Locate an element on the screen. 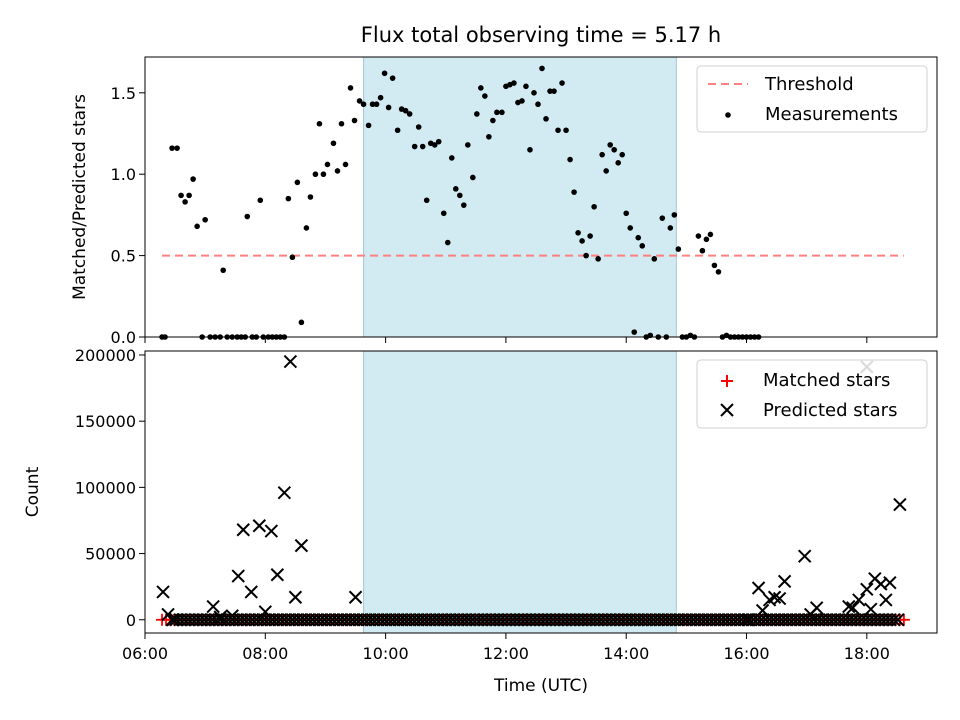 The width and height of the screenshot is (960, 720). bottom-y-tick-label: 200000 is located at coordinates (105, 355).